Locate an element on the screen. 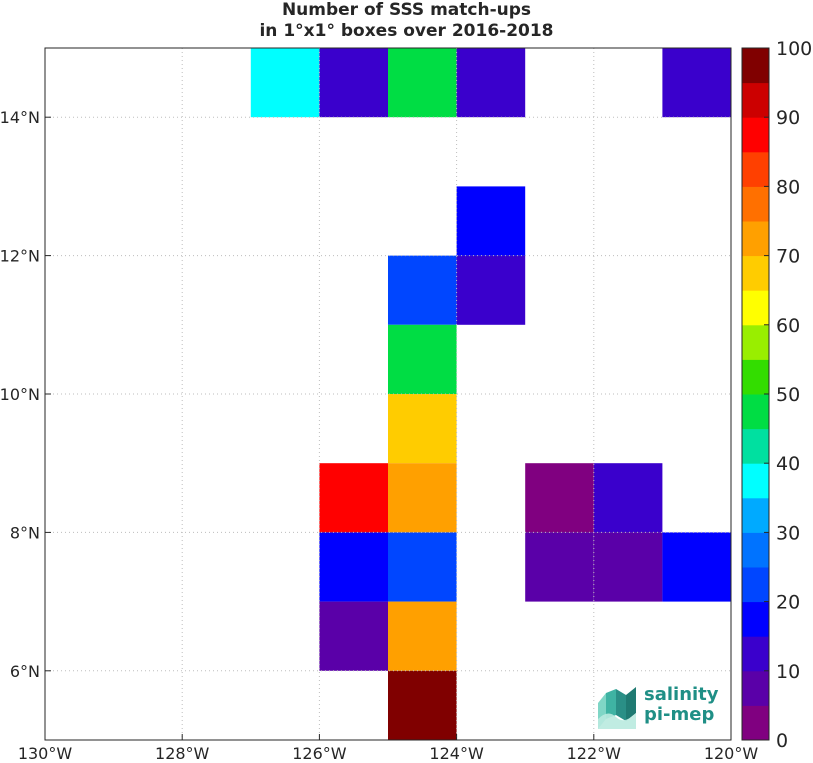 The width and height of the screenshot is (813, 763). logo-text-pimep: pi-mep is located at coordinates (679, 714).